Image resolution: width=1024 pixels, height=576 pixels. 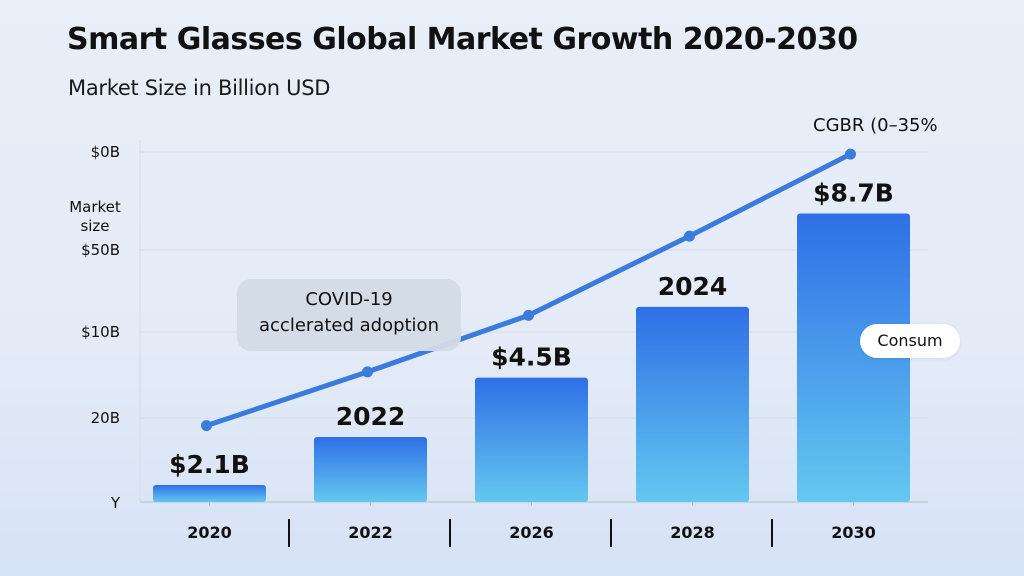 What do you see at coordinates (199, 88) in the screenshot?
I see `chart-subtitle: Market Size in Billion USD` at bounding box center [199, 88].